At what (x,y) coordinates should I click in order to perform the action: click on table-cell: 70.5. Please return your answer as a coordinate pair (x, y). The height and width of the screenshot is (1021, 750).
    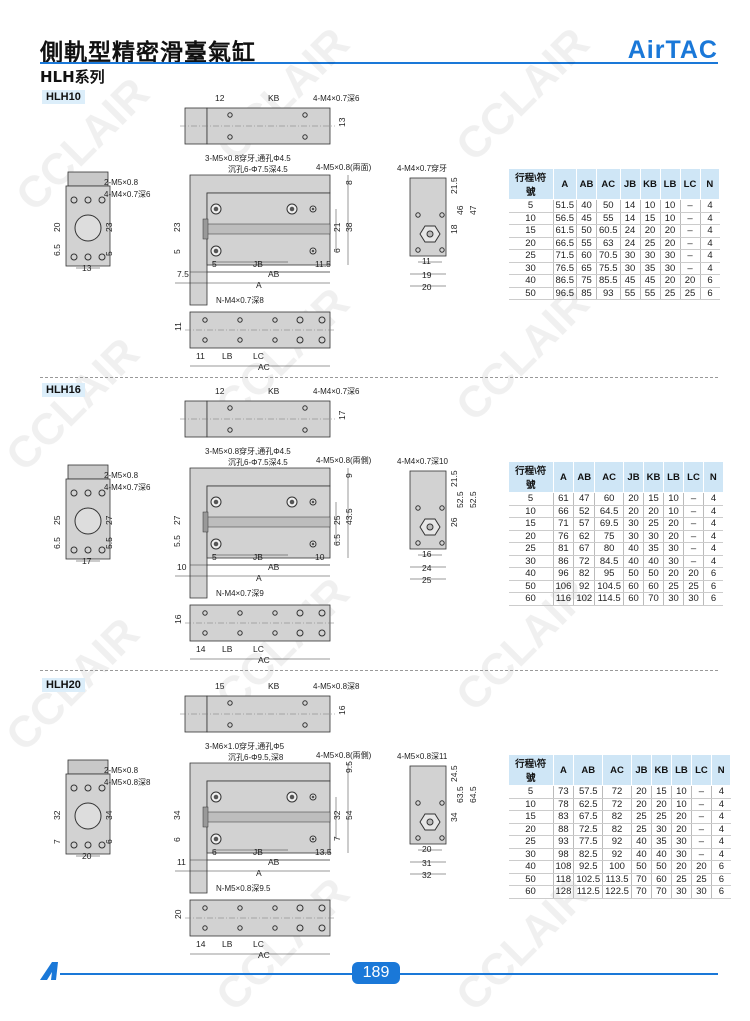
    Looking at the image, I should click on (608, 256).